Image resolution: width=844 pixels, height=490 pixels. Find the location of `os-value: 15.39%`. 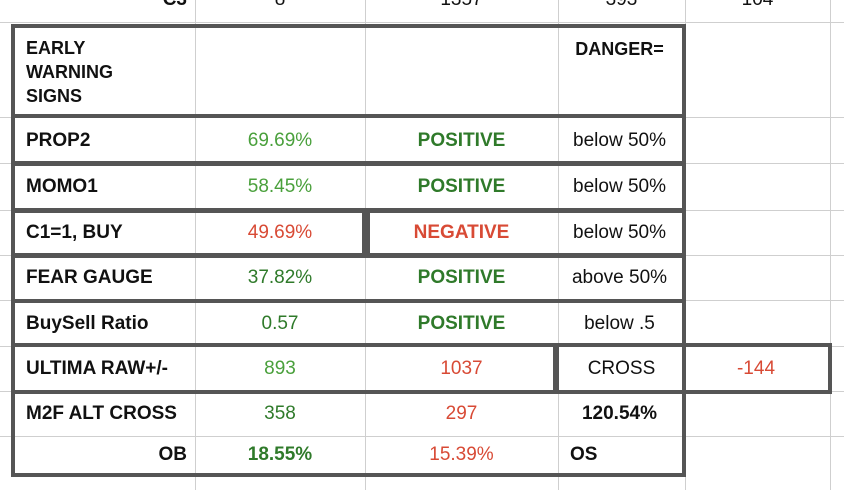

os-value: 15.39% is located at coordinates (461, 454).